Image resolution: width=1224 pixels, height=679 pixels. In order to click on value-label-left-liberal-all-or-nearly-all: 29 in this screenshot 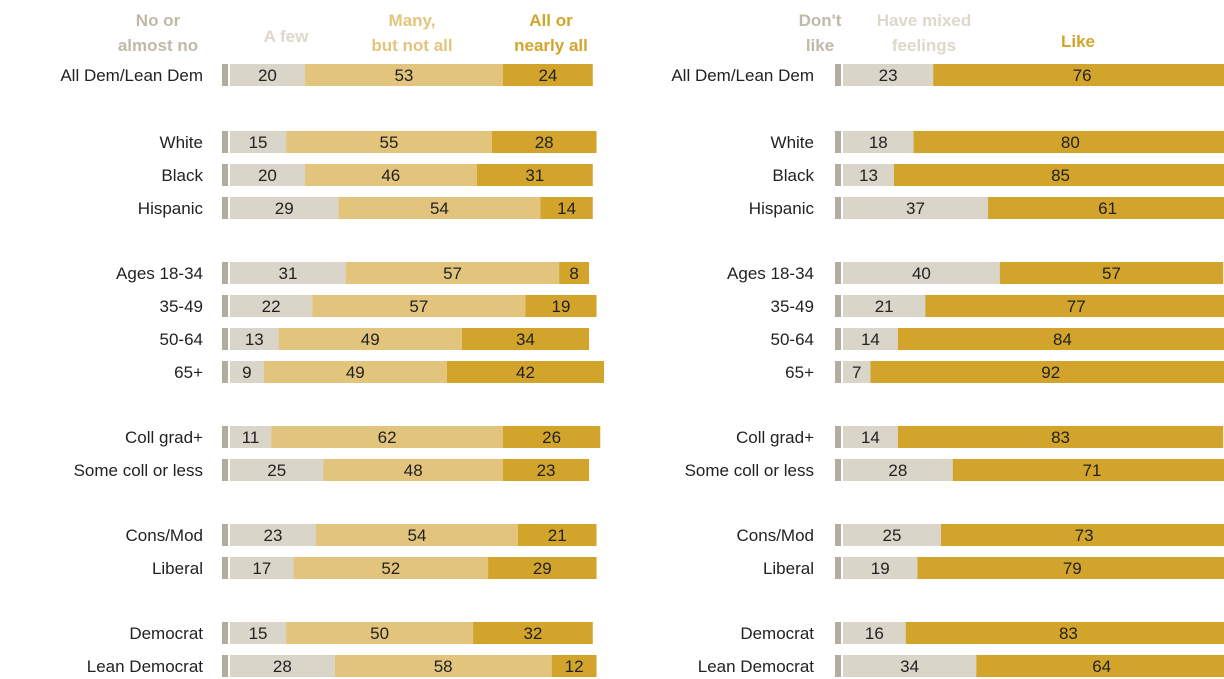, I will do `click(542, 568)`.